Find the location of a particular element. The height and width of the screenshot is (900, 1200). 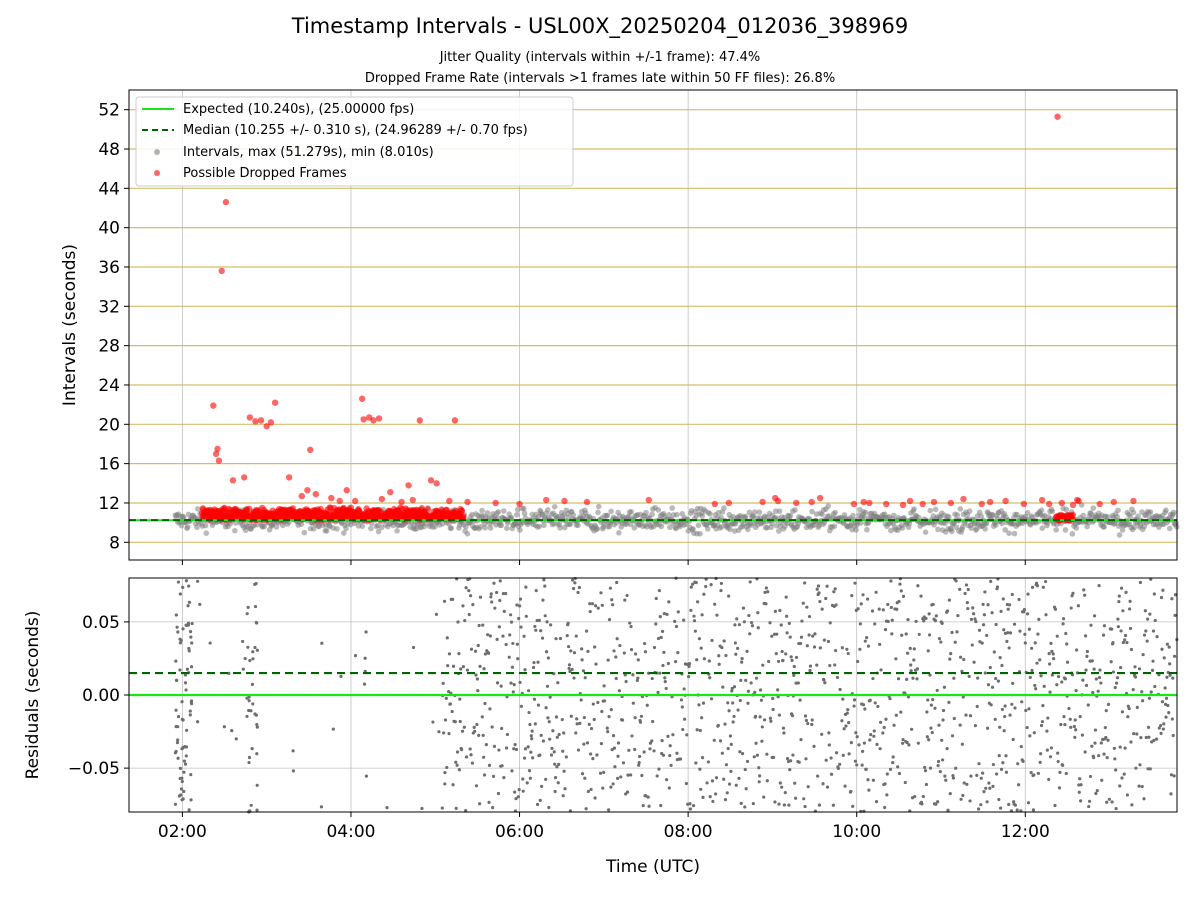

intervals-x-ticks is located at coordinates (603, 562).